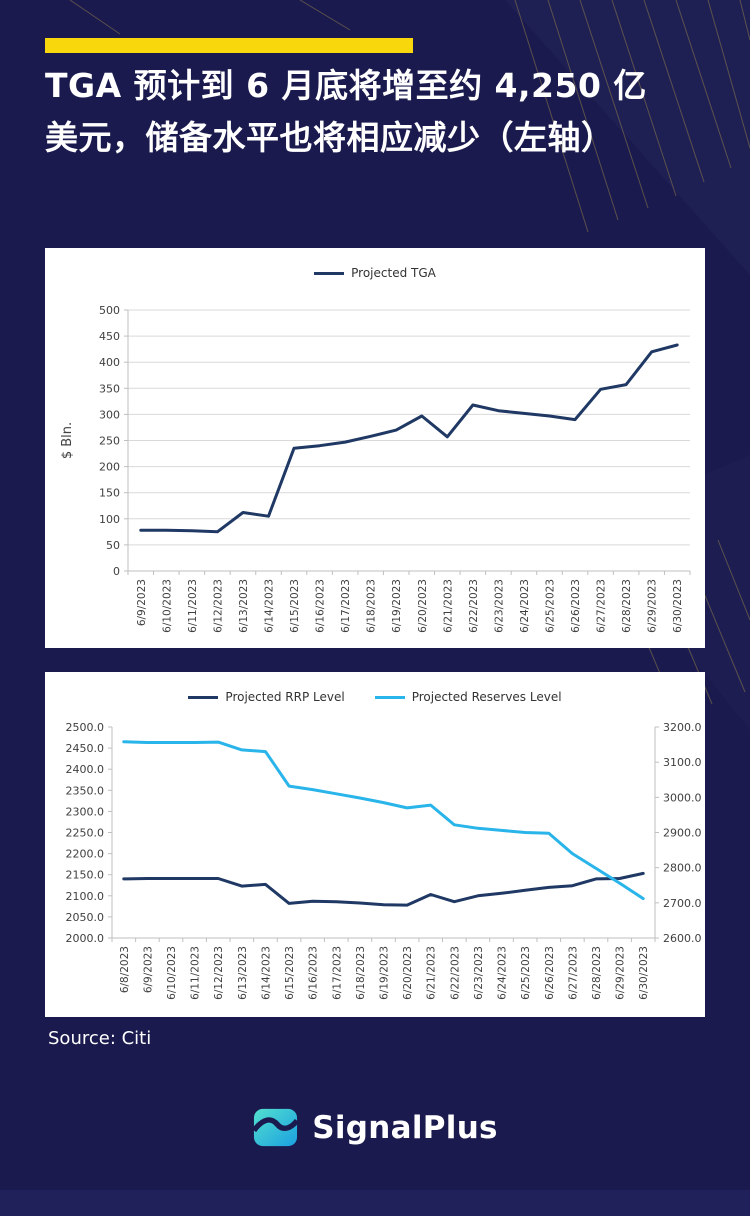  I want to click on svg-text: 350, so click(109, 388).